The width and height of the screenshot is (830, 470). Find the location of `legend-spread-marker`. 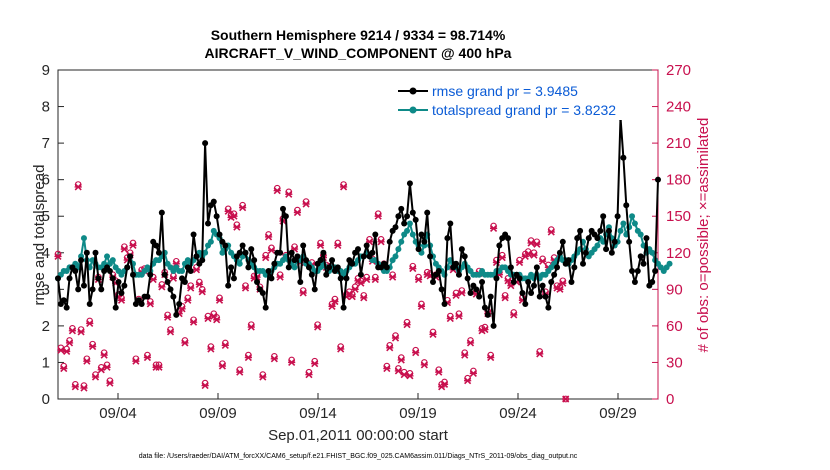

legend-spread-marker is located at coordinates (413, 110).